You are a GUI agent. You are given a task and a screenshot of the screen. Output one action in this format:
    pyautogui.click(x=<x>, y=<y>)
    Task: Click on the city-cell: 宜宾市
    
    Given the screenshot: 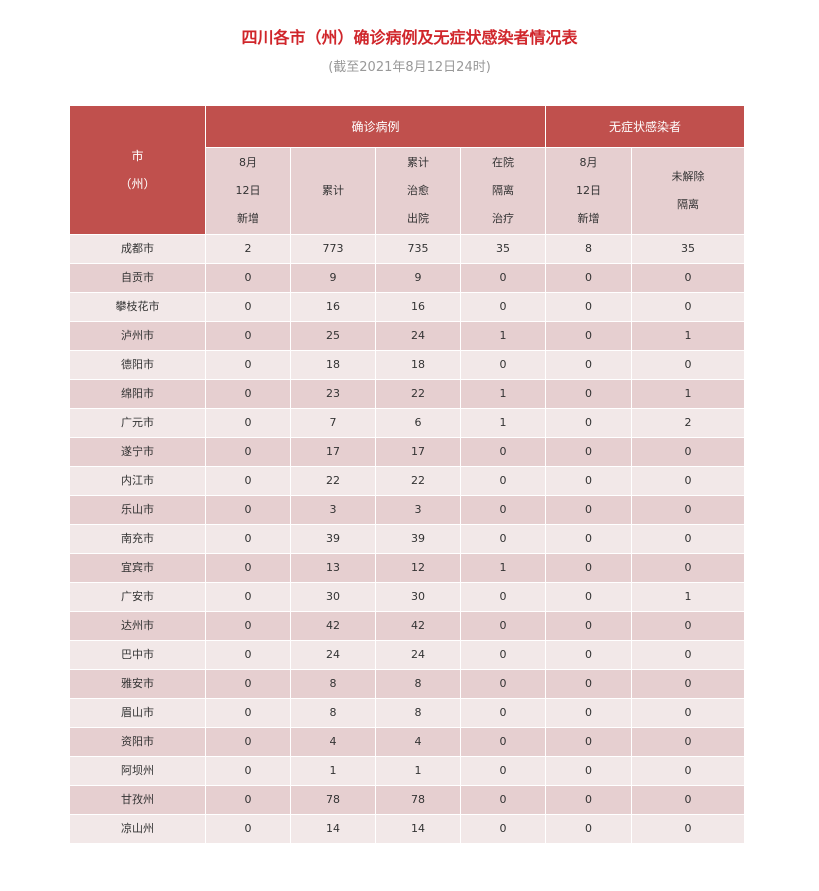 What is the action you would take?
    pyautogui.click(x=137, y=568)
    